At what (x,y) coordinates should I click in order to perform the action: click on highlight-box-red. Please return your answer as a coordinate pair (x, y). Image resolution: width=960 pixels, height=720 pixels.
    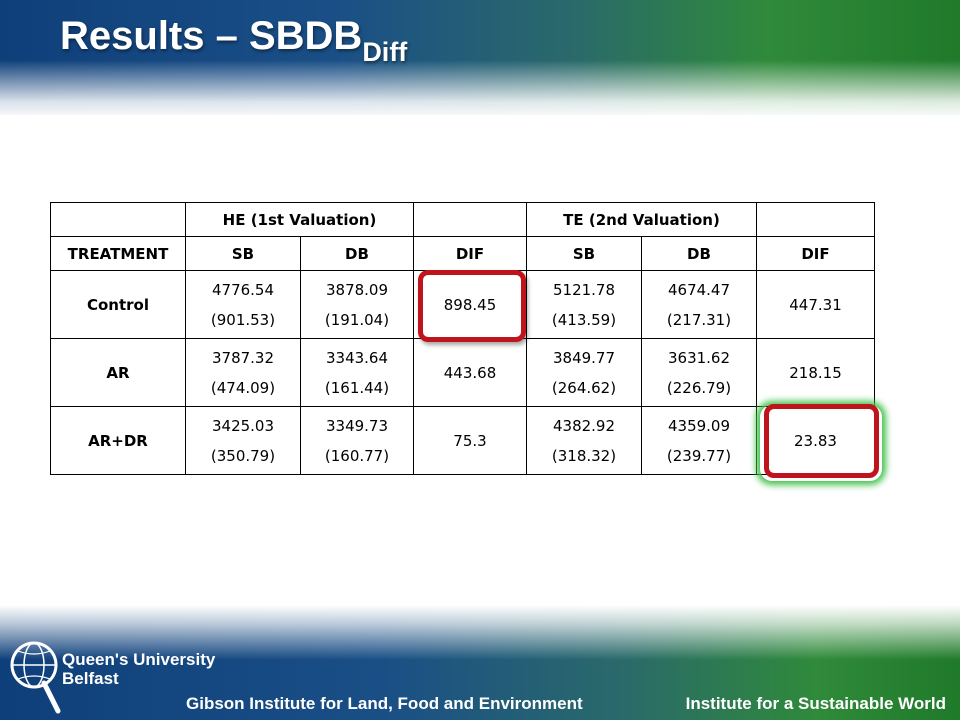
    Looking at the image, I should click on (472, 306).